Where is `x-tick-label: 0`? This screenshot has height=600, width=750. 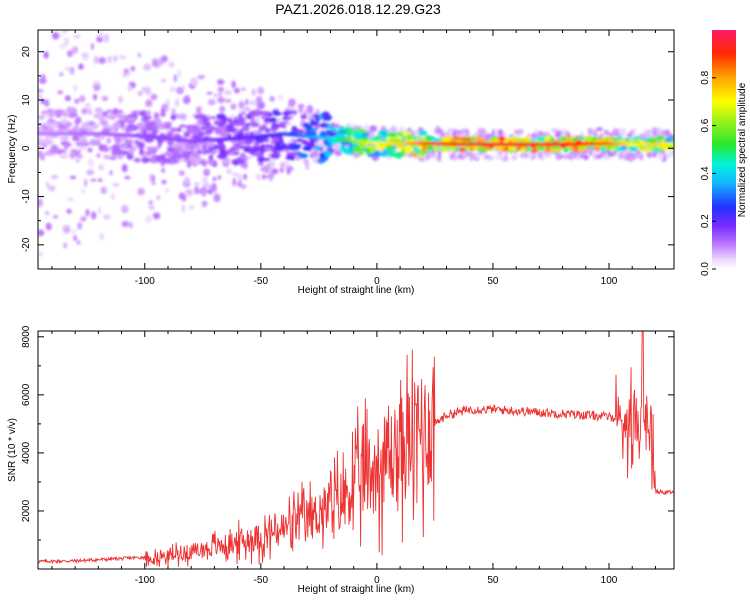
x-tick-label: 0 is located at coordinates (377, 580).